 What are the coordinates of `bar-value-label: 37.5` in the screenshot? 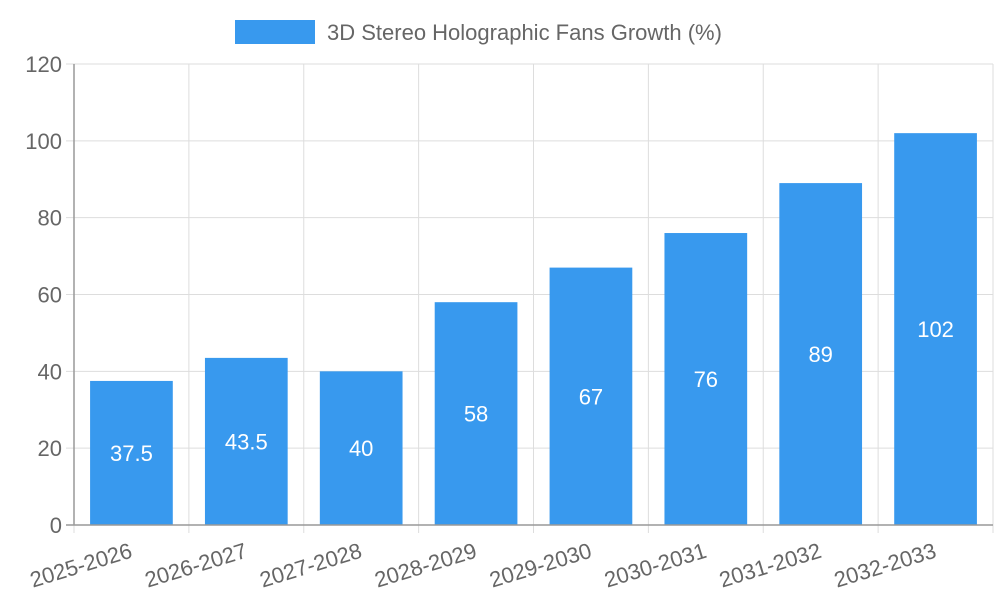 It's located at (131, 453).